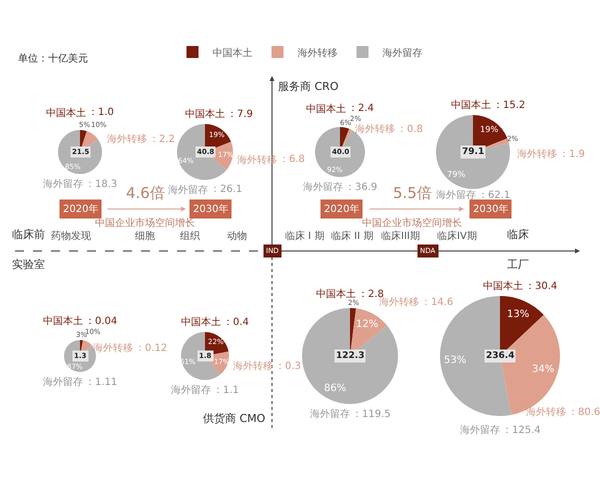  What do you see at coordinates (226, 390) in the screenshot?
I see `text: ：1.1` at bounding box center [226, 390].